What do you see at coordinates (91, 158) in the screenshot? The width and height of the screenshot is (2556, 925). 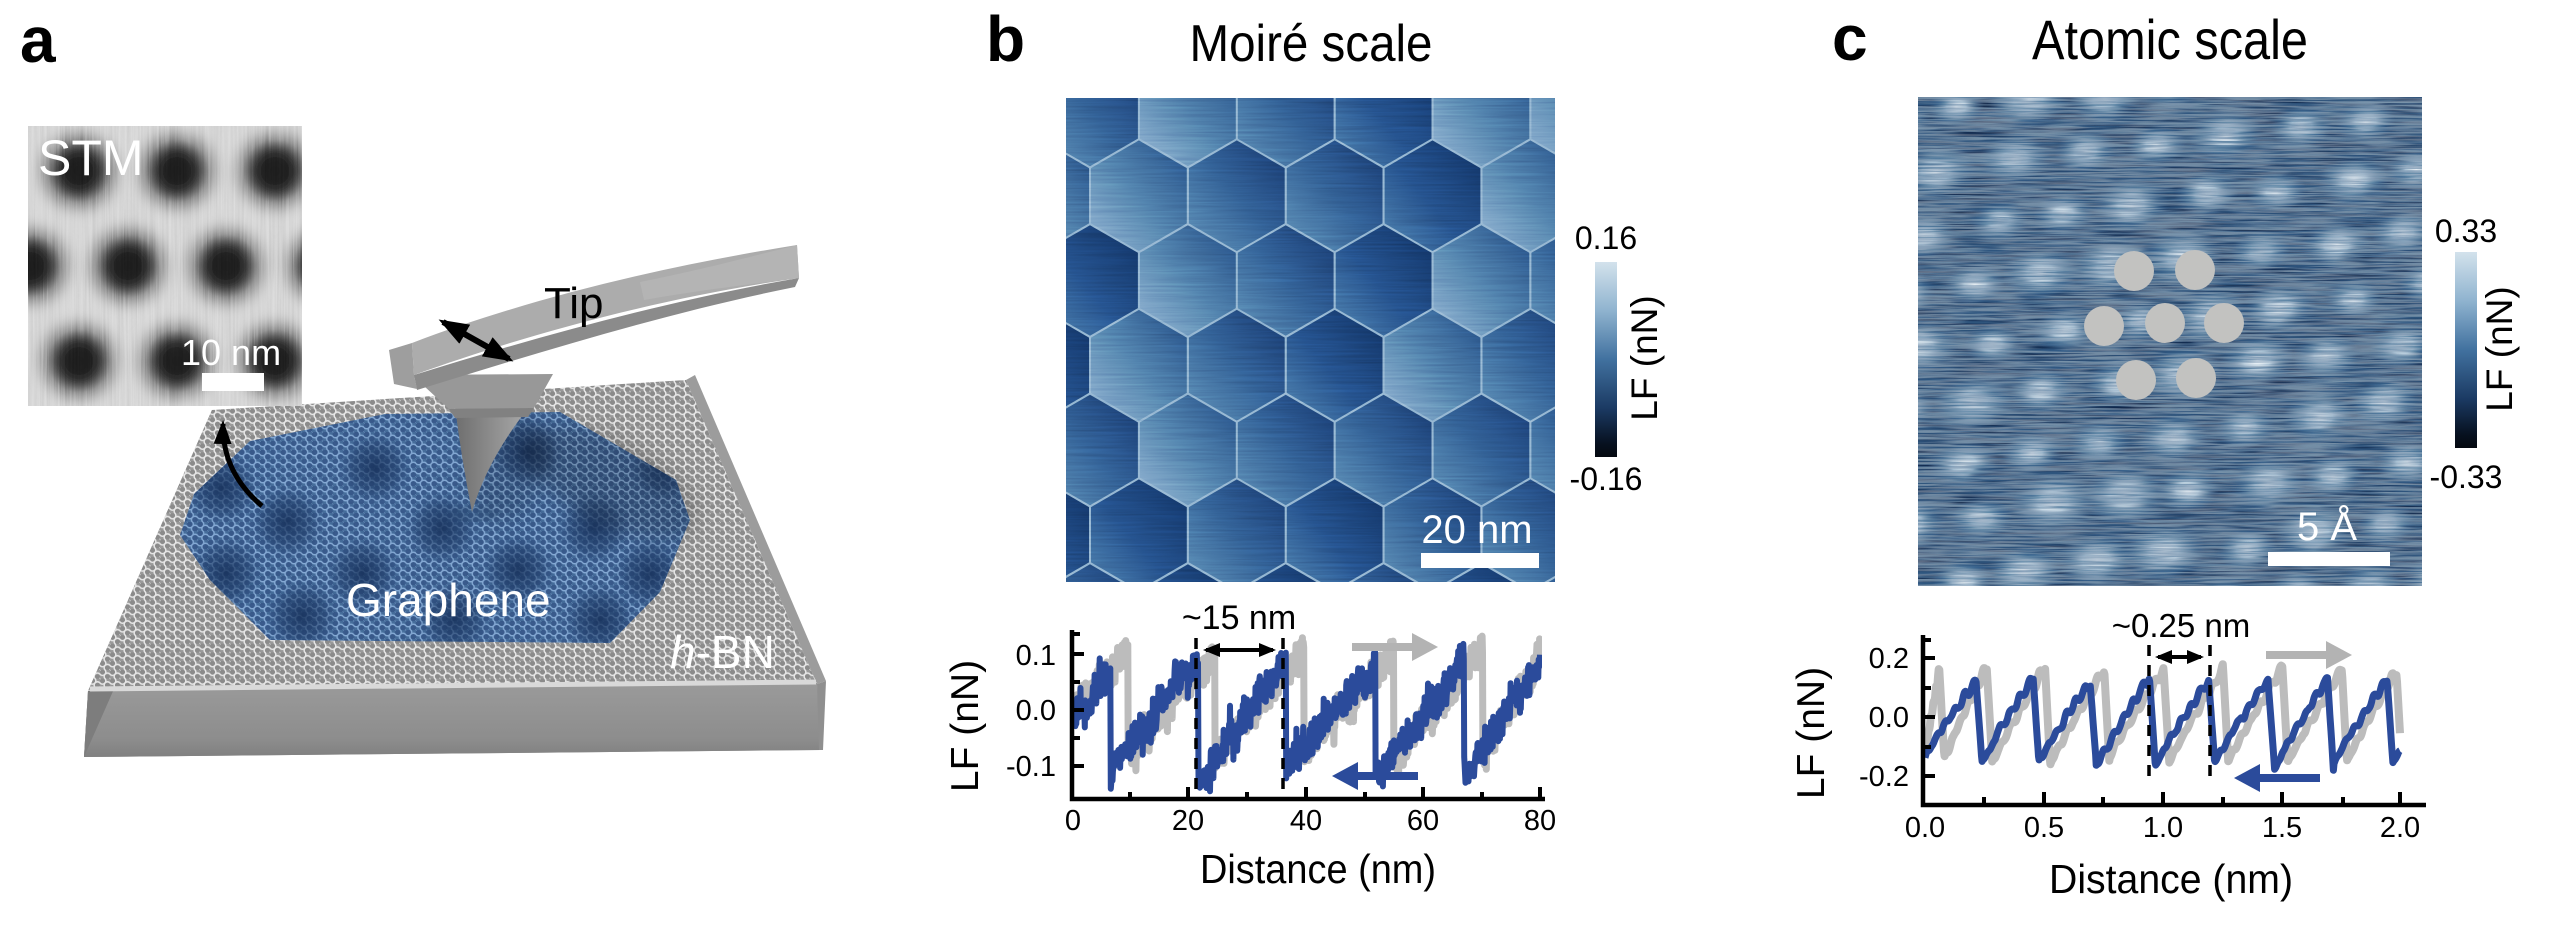 I see `svg-text: STM` at bounding box center [91, 158].